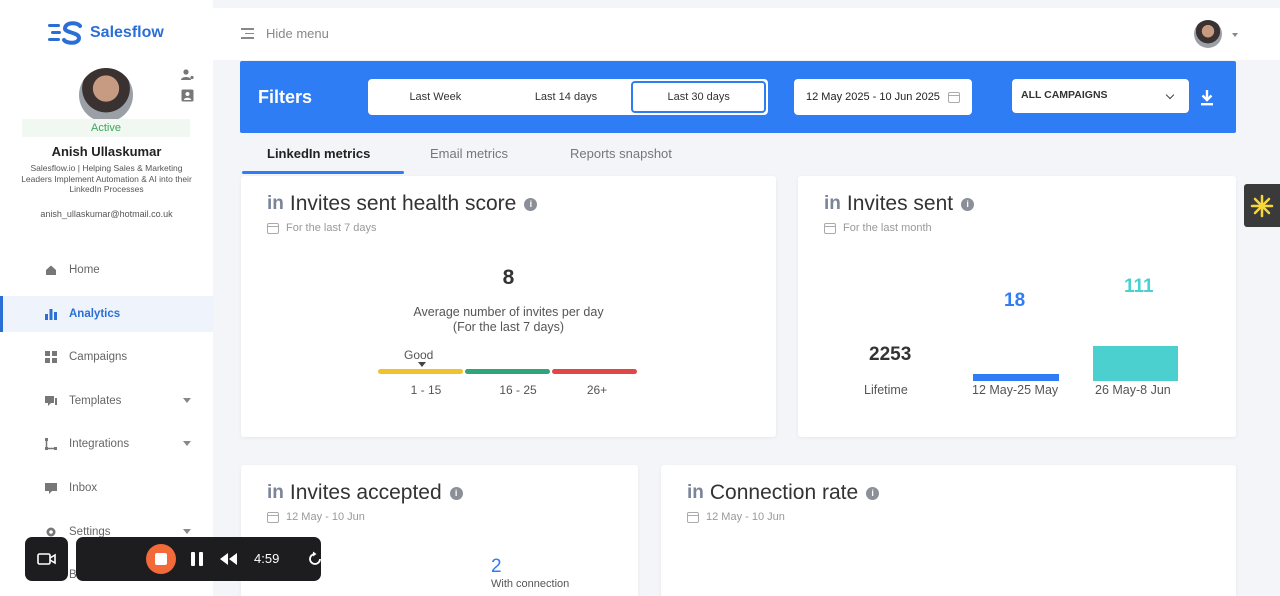 The image size is (1280, 596). I want to click on accepted-value-label: With connection, so click(530, 584).